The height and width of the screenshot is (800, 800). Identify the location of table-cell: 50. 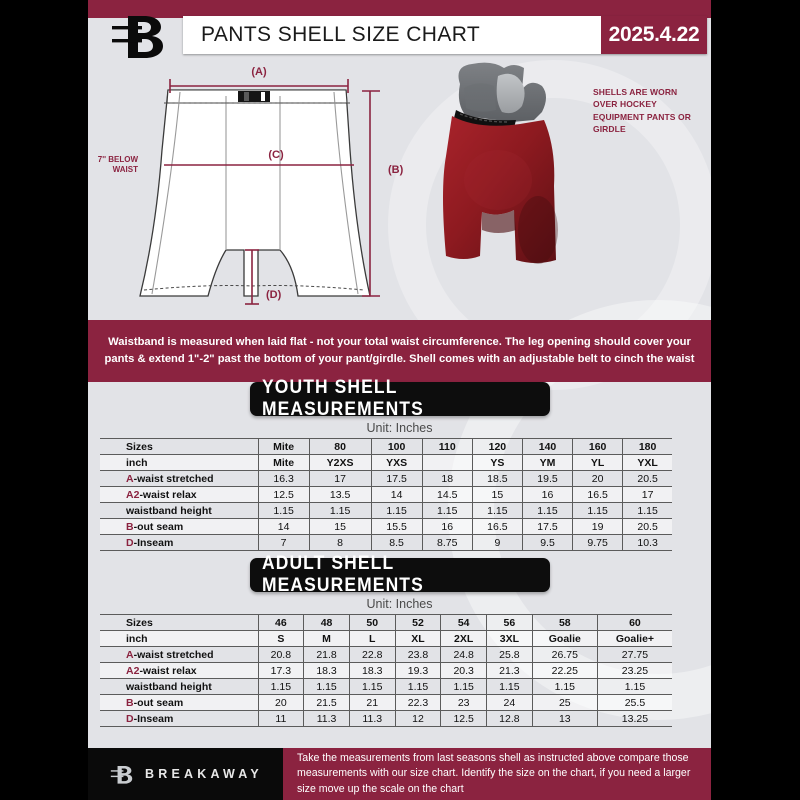
(372, 622).